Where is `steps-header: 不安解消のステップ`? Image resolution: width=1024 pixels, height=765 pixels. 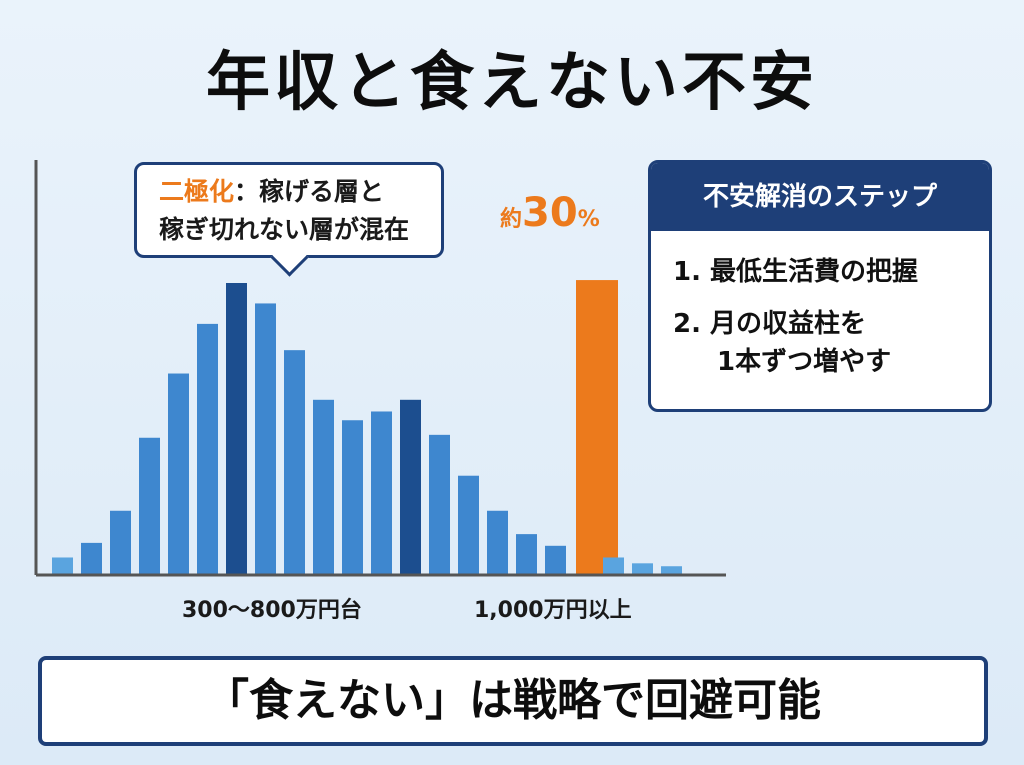 steps-header: 不安解消のステップ is located at coordinates (820, 197).